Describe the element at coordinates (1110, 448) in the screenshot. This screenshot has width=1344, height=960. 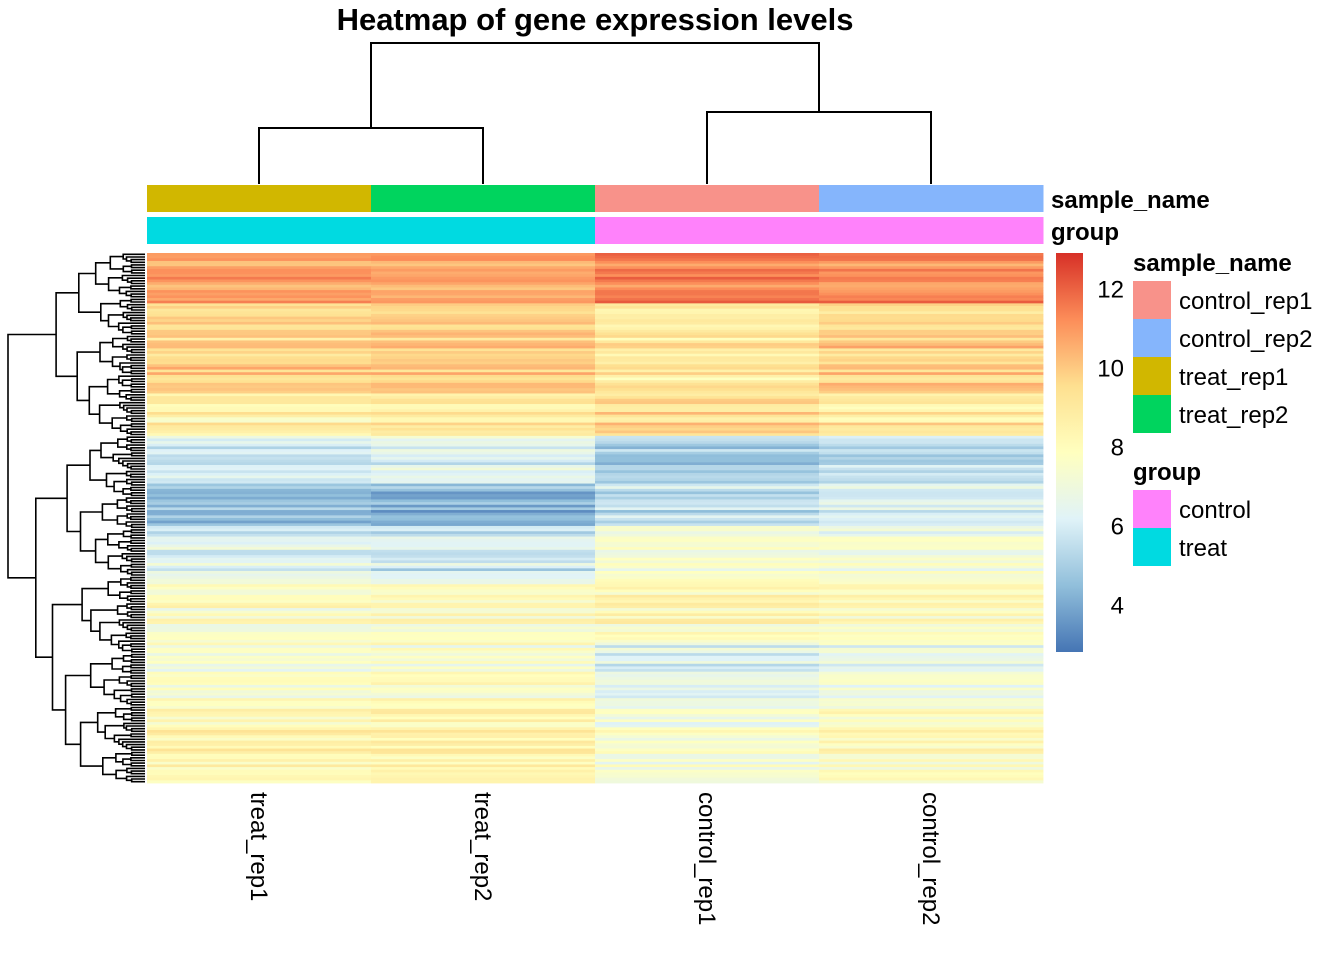
I see `colorbar-ticks: 4 6 8 10 12` at that location.